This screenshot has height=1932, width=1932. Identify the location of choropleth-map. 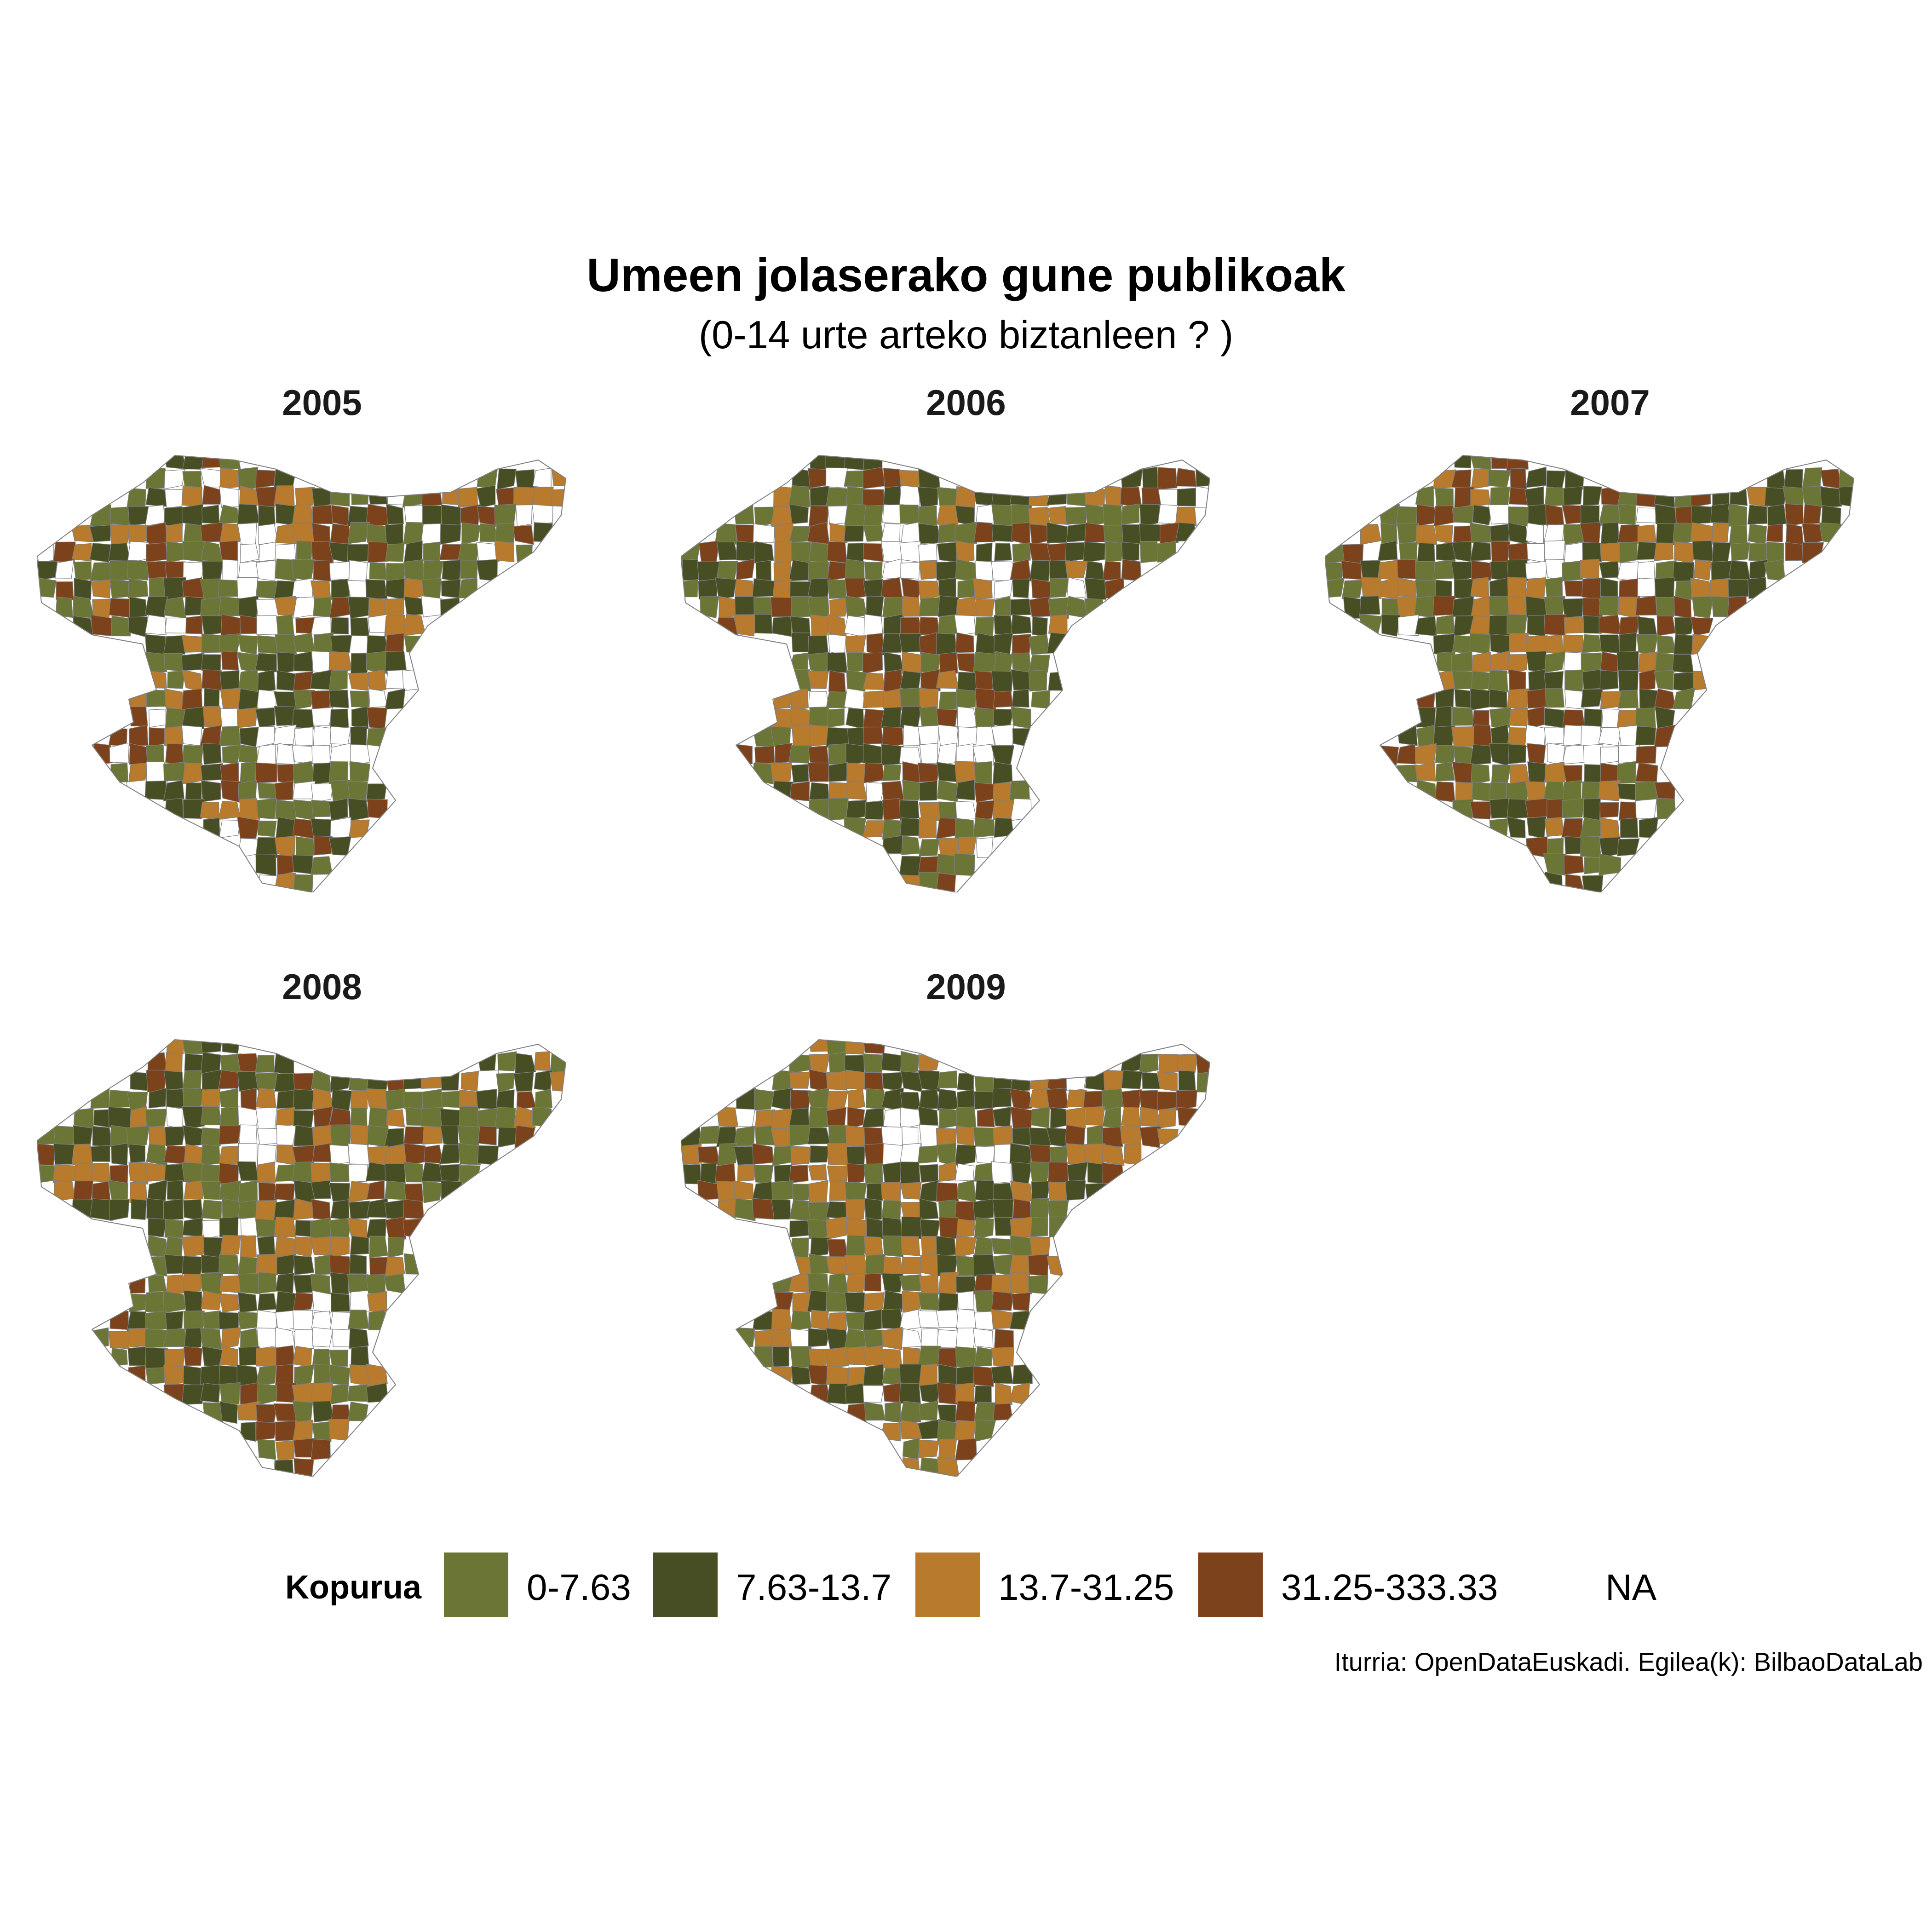
(966, 1256).